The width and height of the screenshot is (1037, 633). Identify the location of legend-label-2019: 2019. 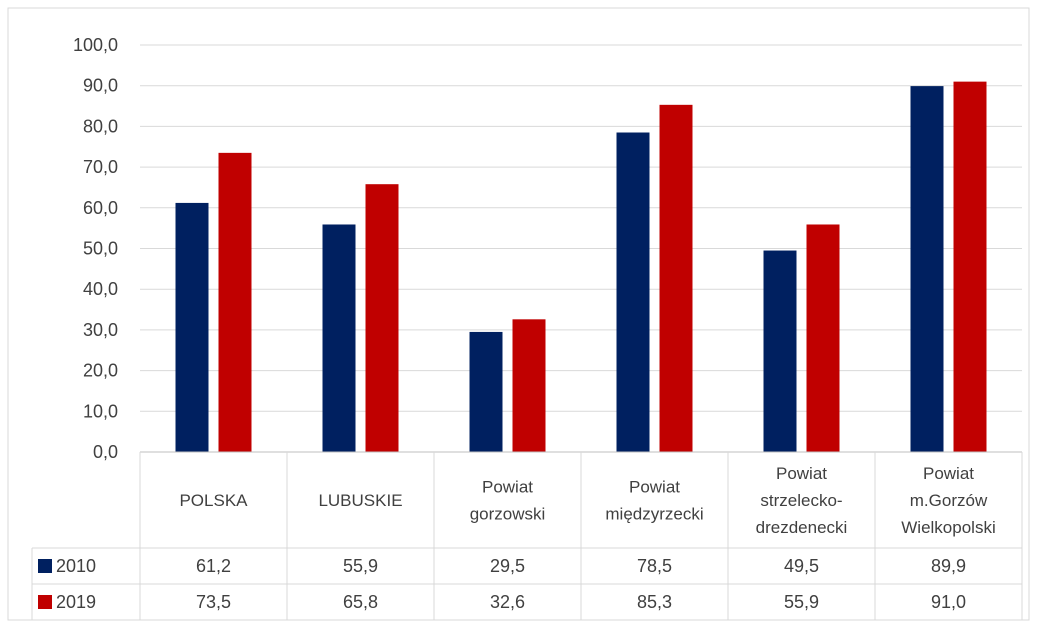
(76, 602).